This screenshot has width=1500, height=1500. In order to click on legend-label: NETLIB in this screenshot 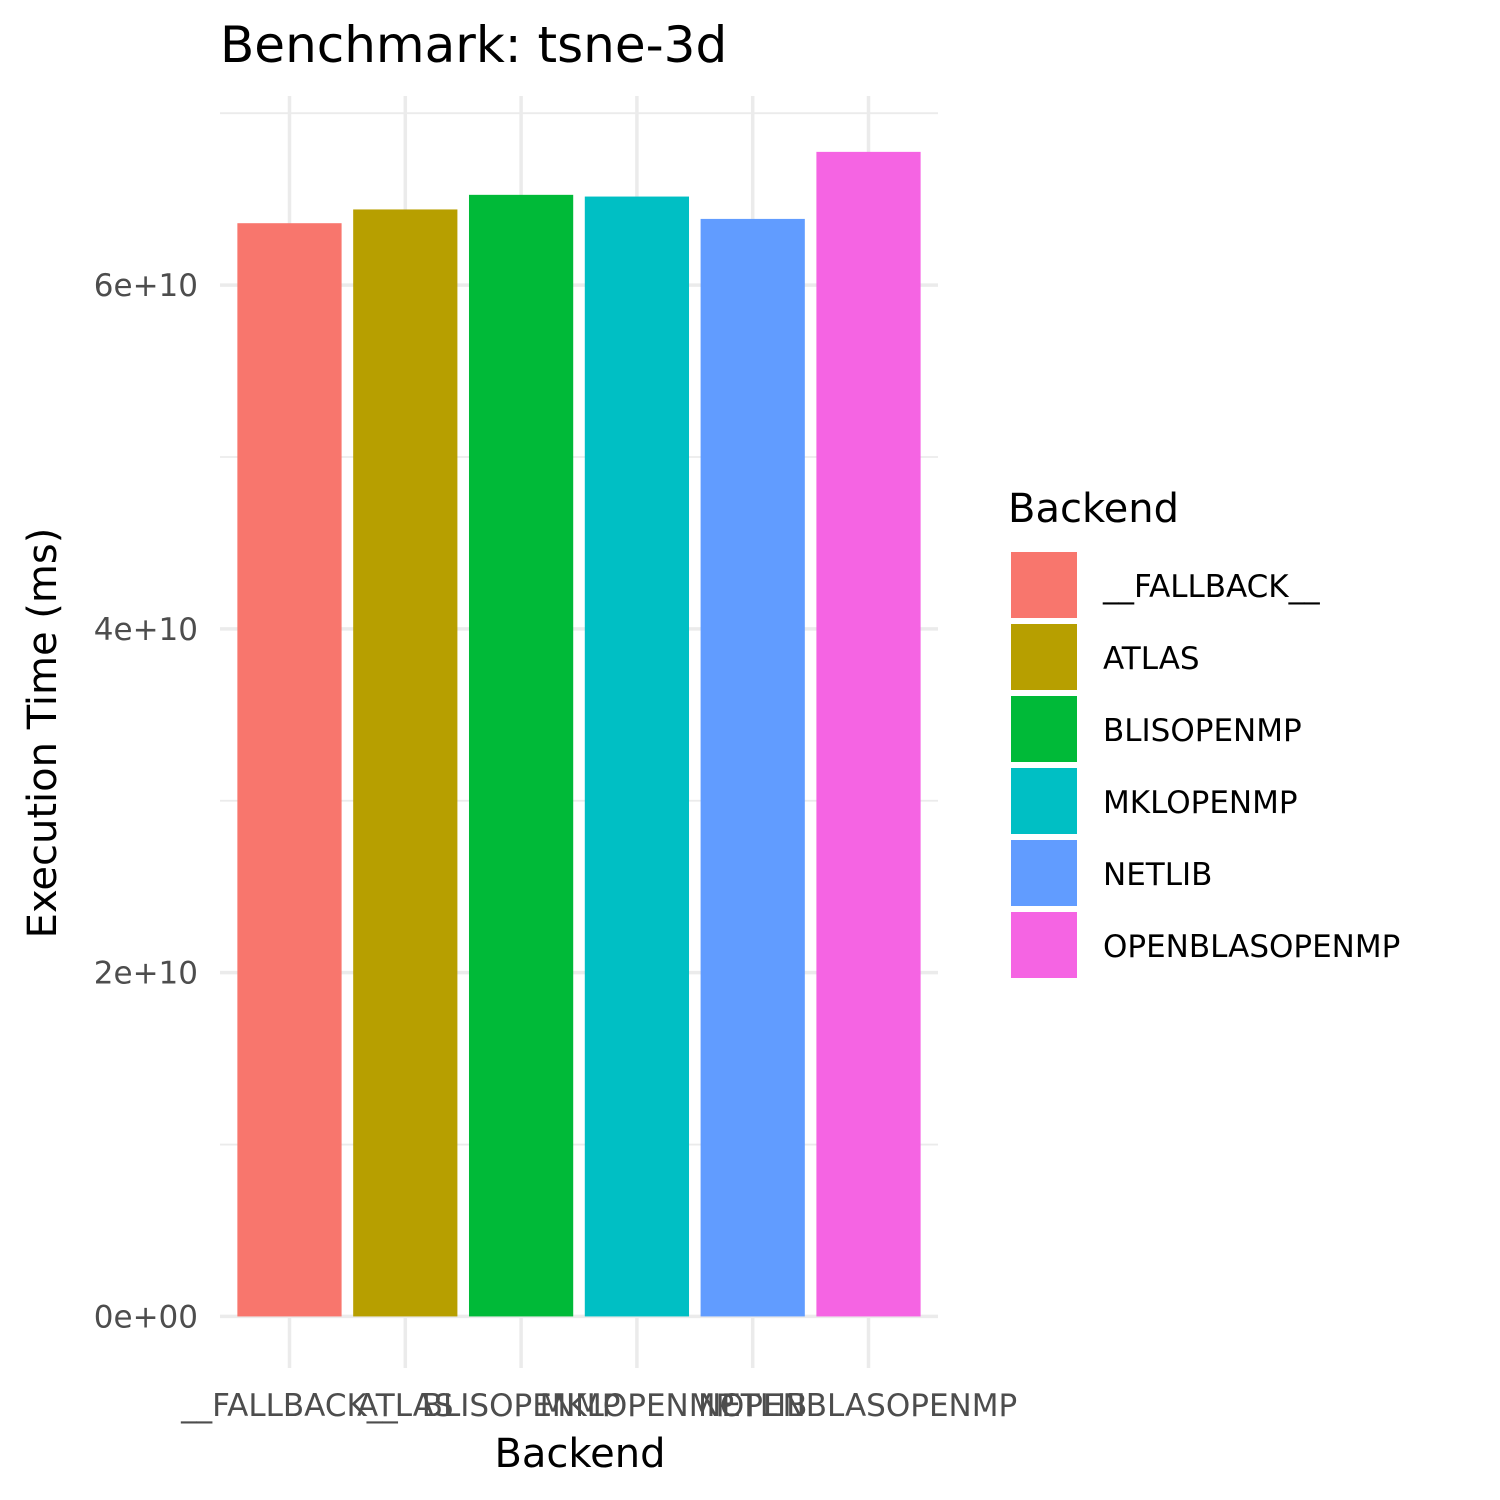, I will do `click(1157, 875)`.